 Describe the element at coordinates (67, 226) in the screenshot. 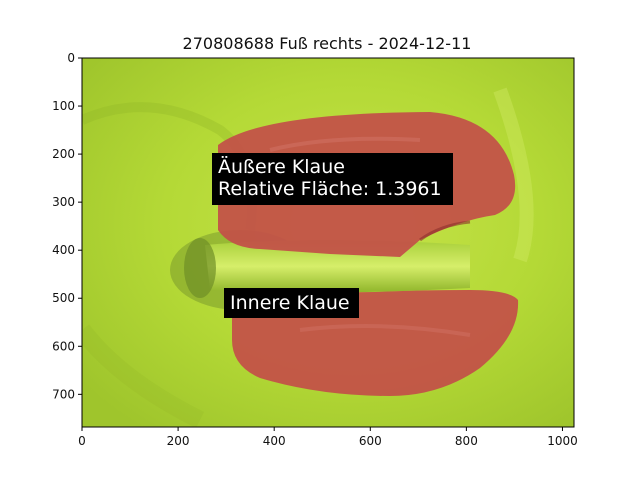

I see `y-axis-ticks: 0 100 200 300 400 500 600 700` at that location.